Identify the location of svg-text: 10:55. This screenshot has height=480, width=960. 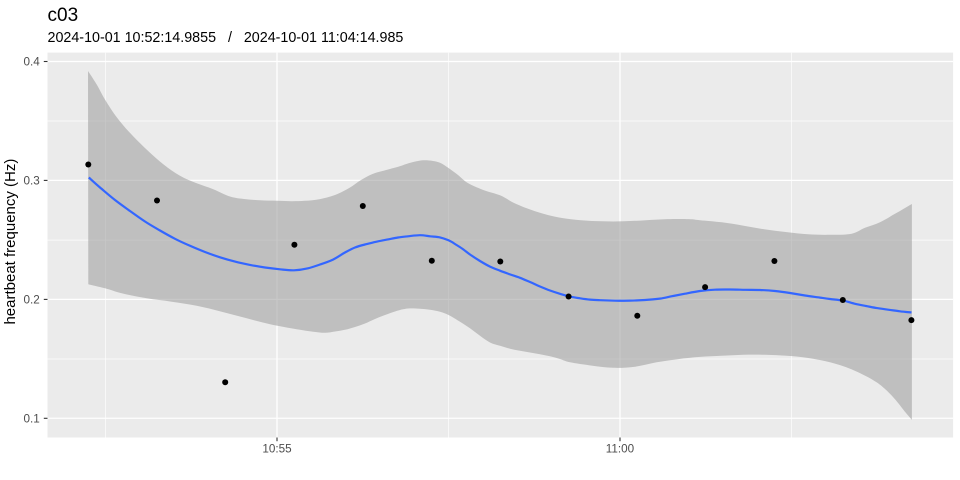
(277, 449).